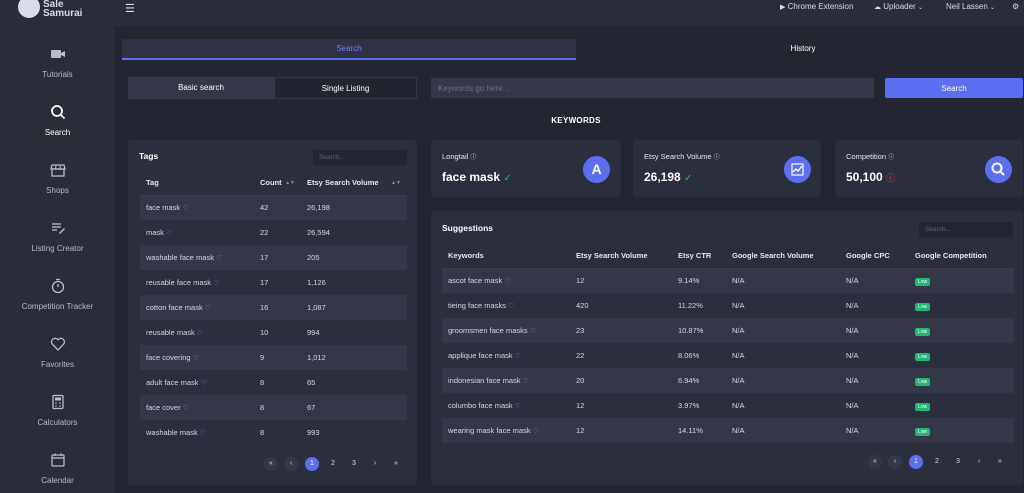 The width and height of the screenshot is (1024, 493). I want to click on ctr-cell: 9.14%, so click(699, 280).